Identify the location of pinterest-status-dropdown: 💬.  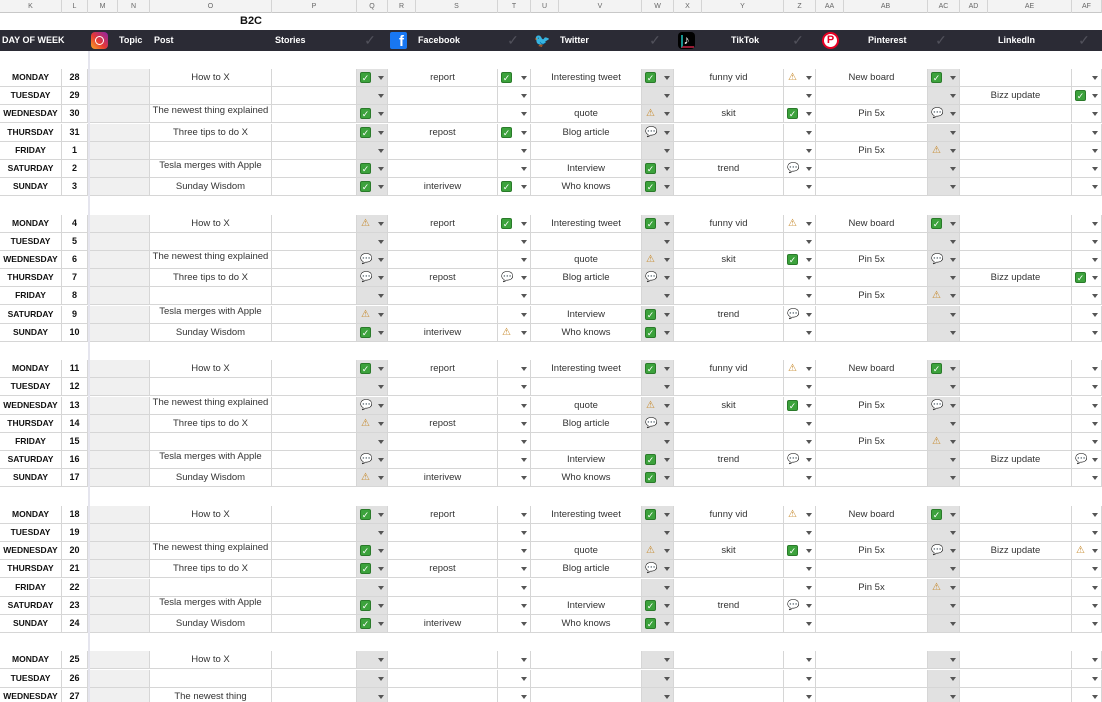
(944, 551).